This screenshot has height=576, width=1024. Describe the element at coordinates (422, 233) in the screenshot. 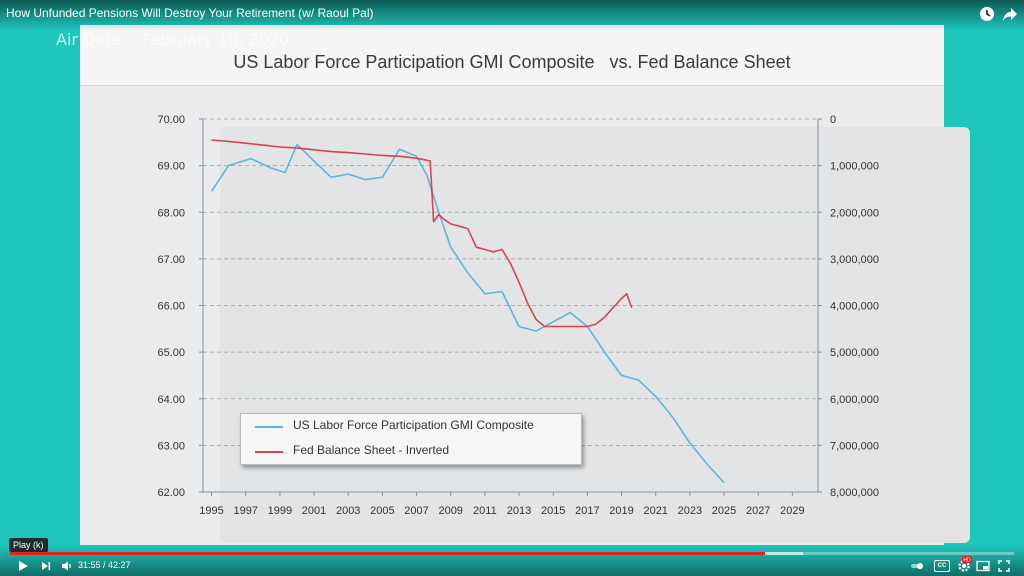

I see `series-line-fed-balance` at that location.